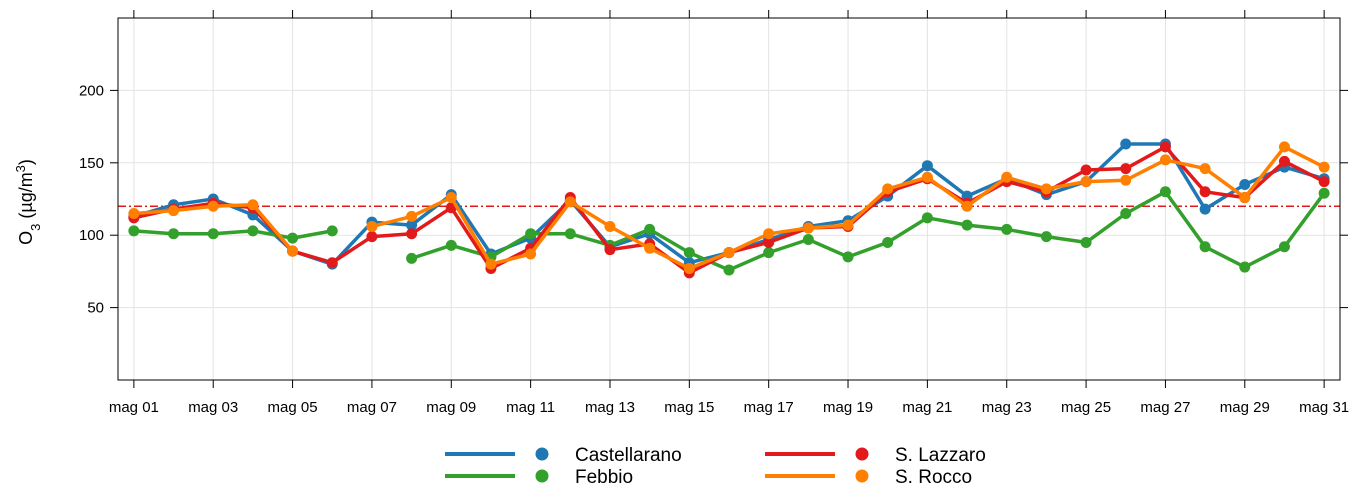 The width and height of the screenshot is (1370, 488). I want to click on x-tick-label: mag 27, so click(1165, 407).